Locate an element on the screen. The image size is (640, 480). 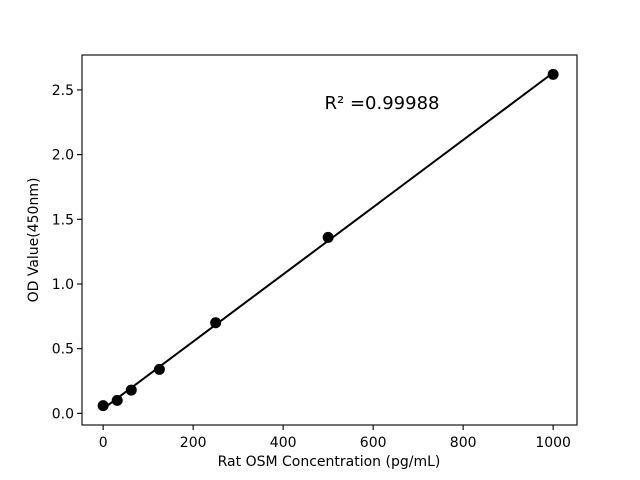
y-tick-label: 2.5 is located at coordinates (63, 91).